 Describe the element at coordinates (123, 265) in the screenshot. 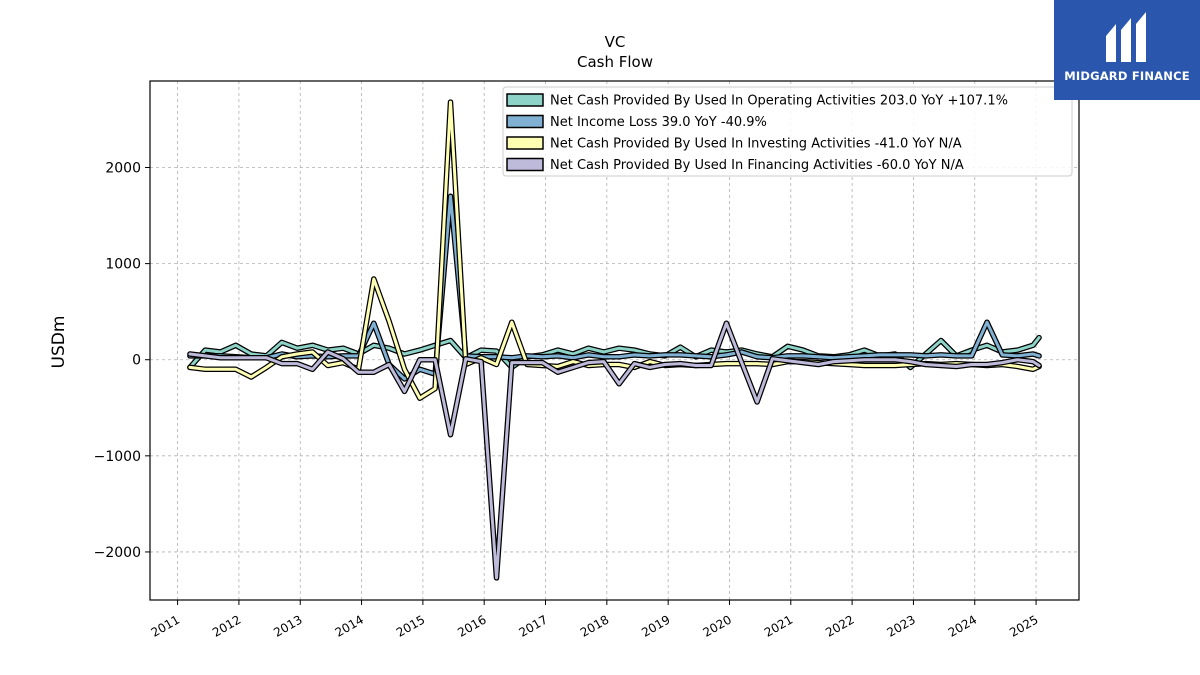

I see `y-tick-label: 1000` at that location.